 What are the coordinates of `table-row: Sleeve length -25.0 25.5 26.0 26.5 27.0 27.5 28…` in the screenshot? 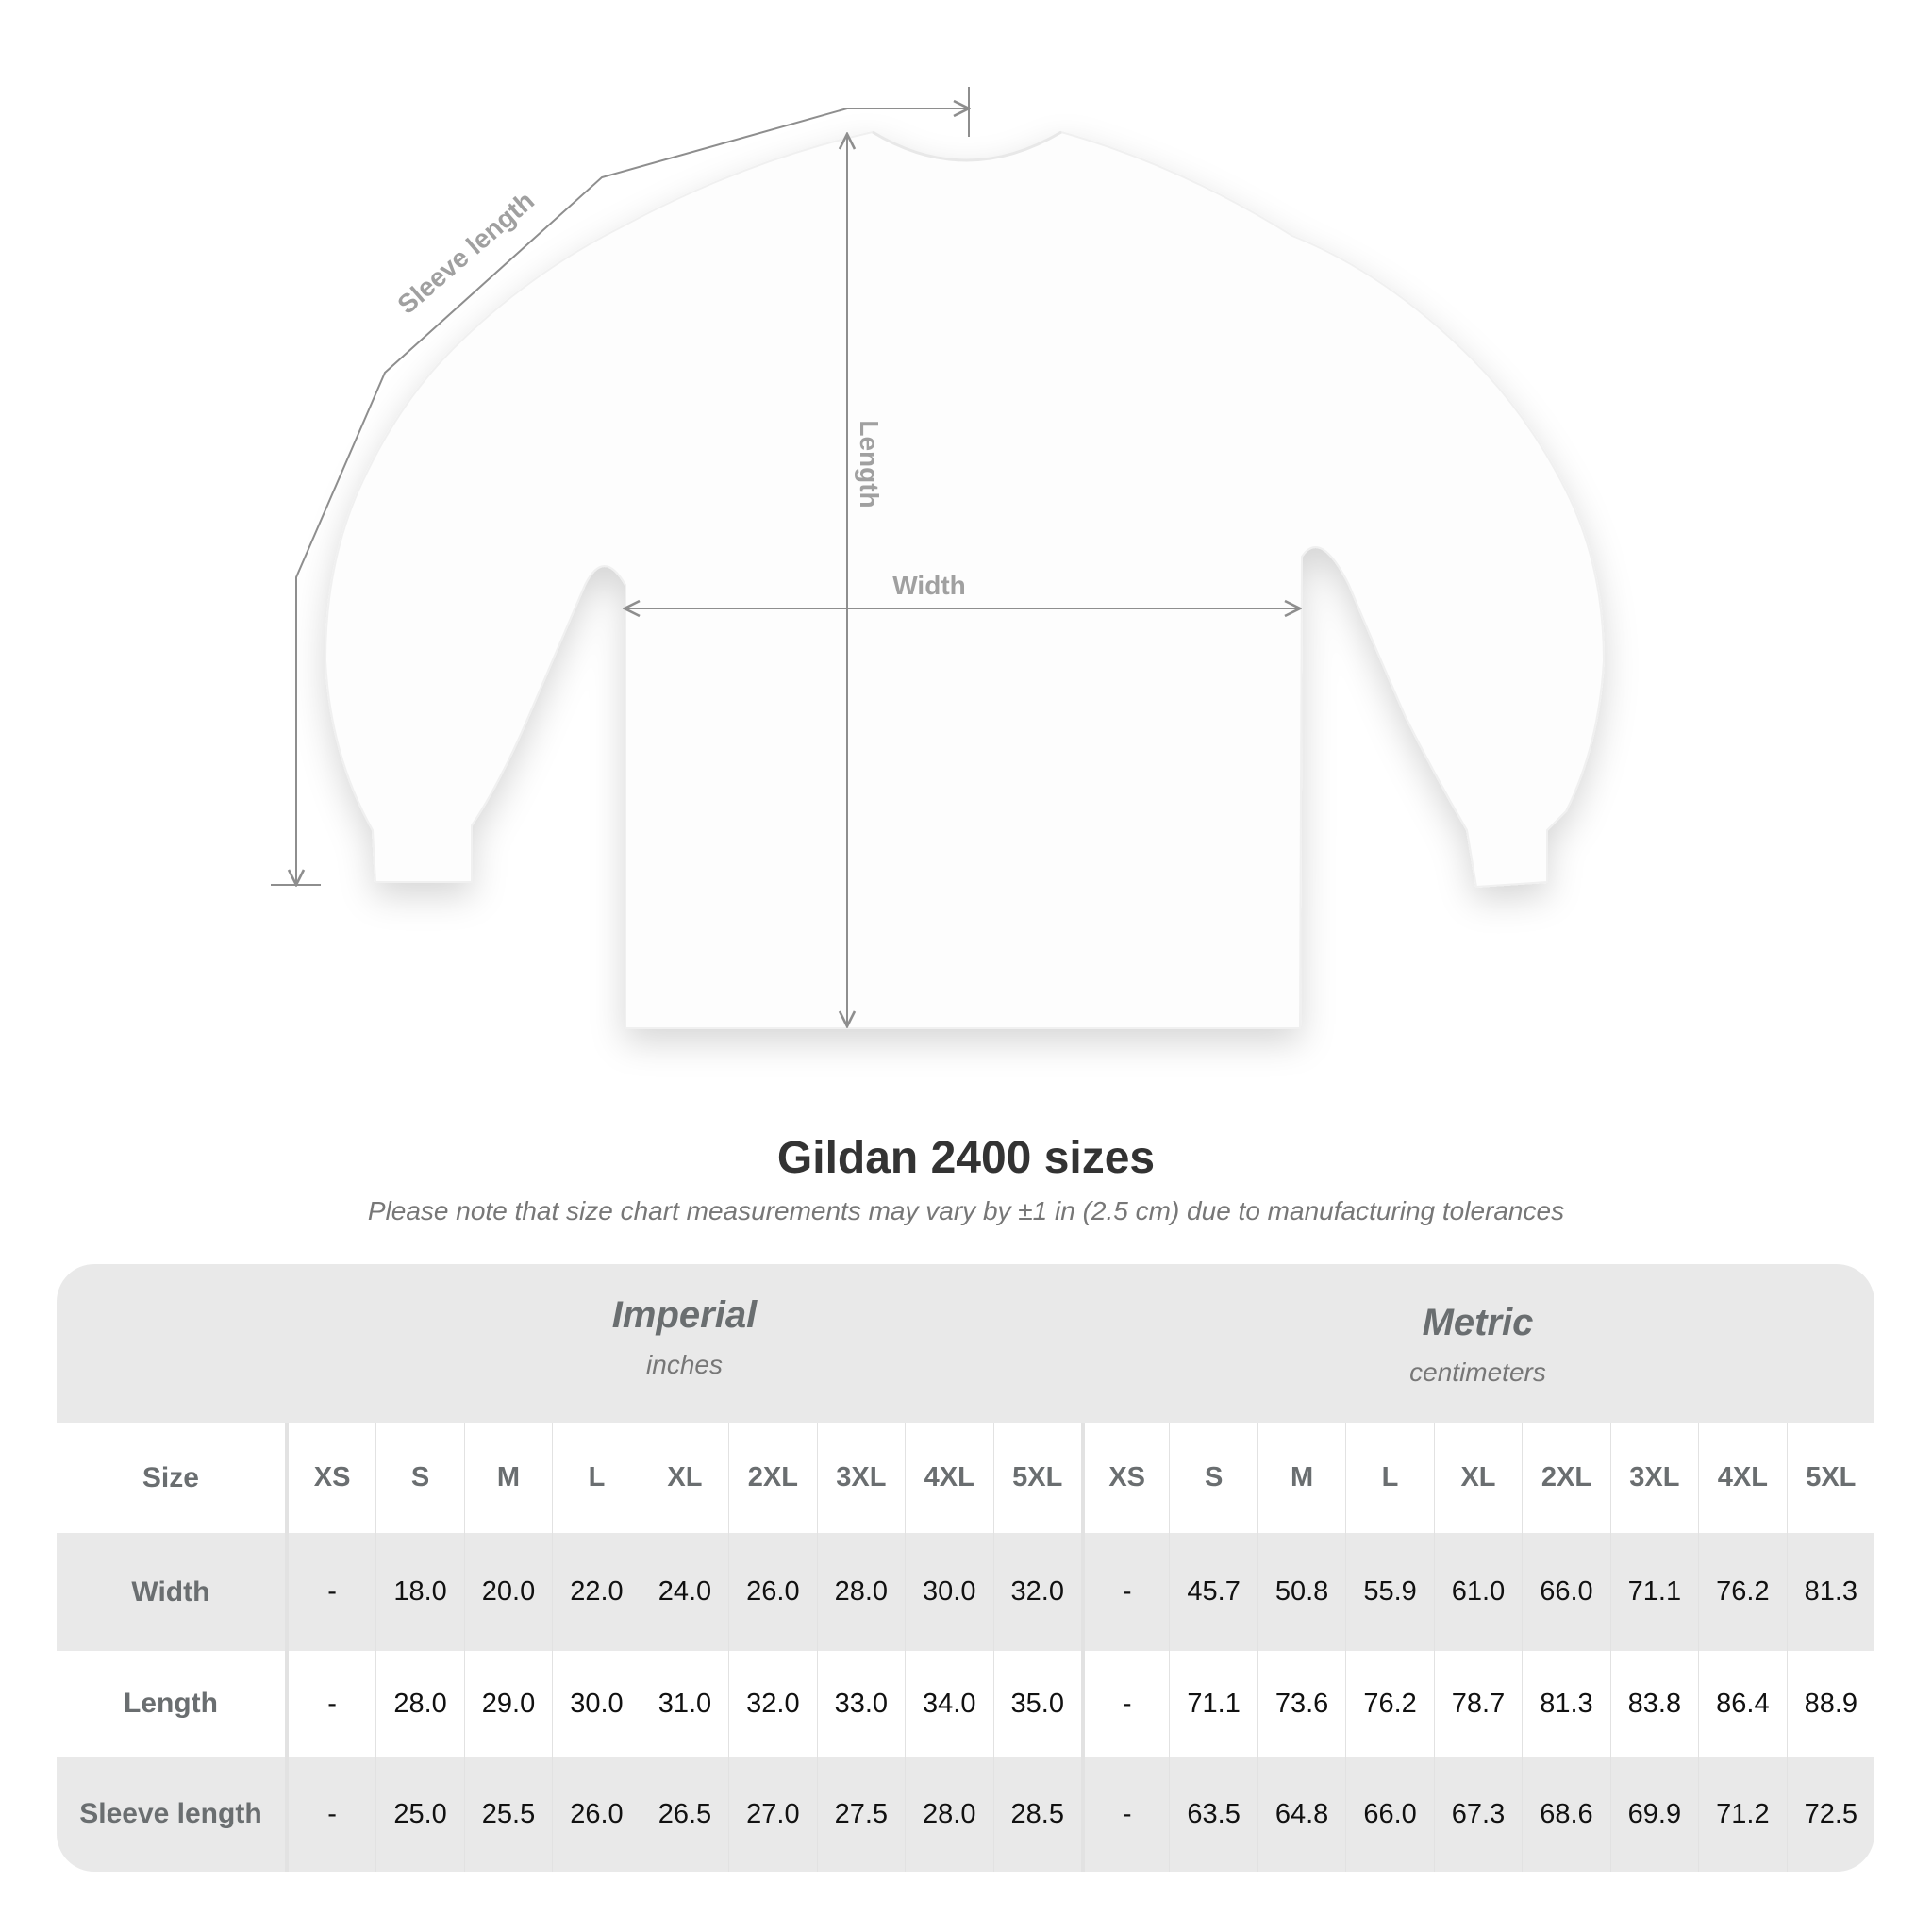 It's located at (965, 1814).